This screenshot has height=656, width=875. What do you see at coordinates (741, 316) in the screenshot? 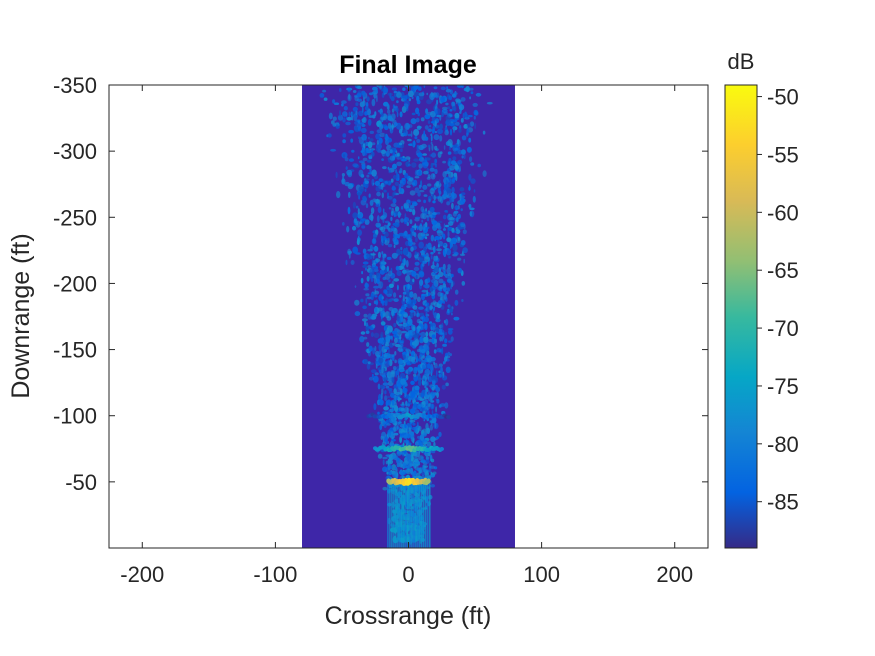
I see `colorbar` at bounding box center [741, 316].